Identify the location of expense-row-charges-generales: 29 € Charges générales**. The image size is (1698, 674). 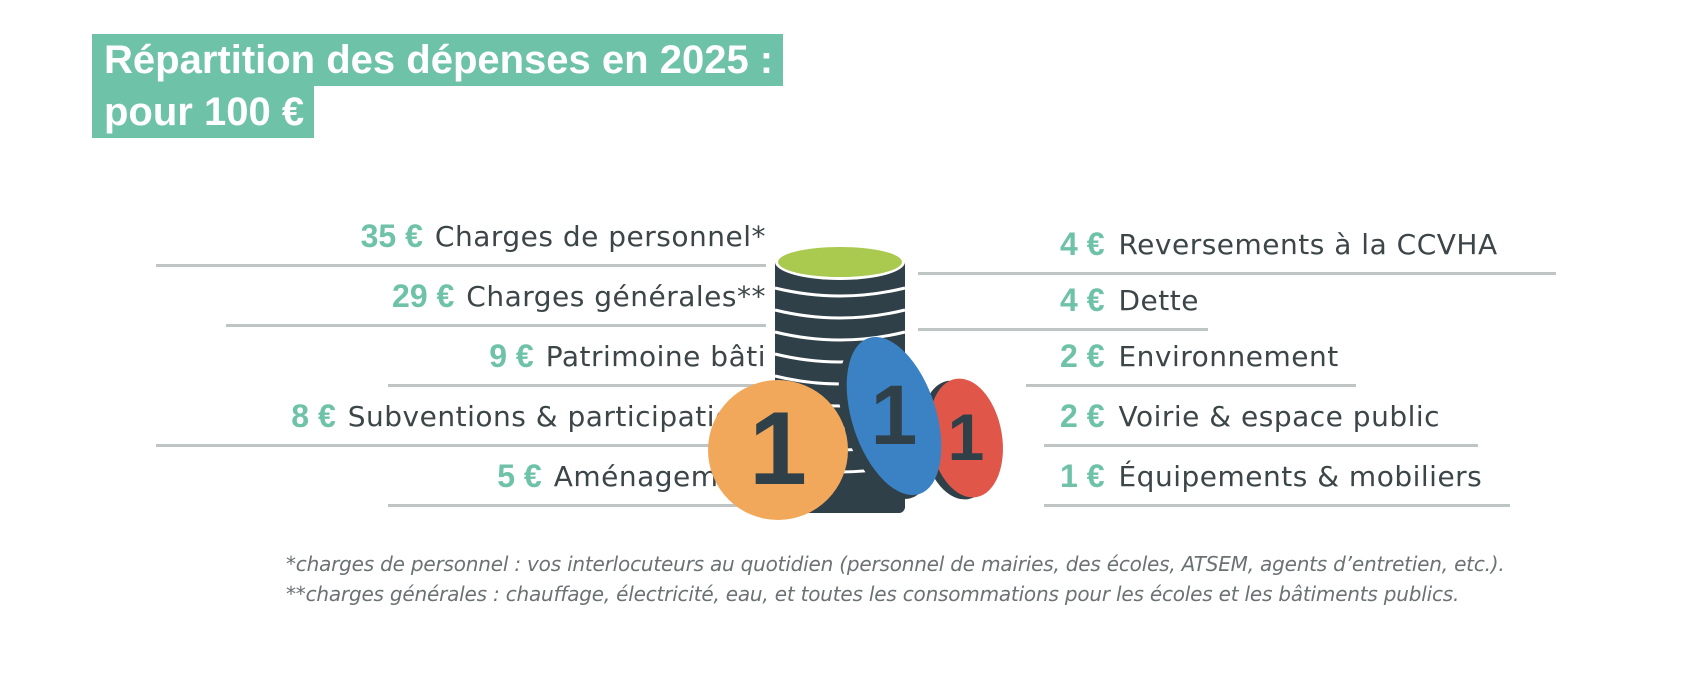
(496, 297).